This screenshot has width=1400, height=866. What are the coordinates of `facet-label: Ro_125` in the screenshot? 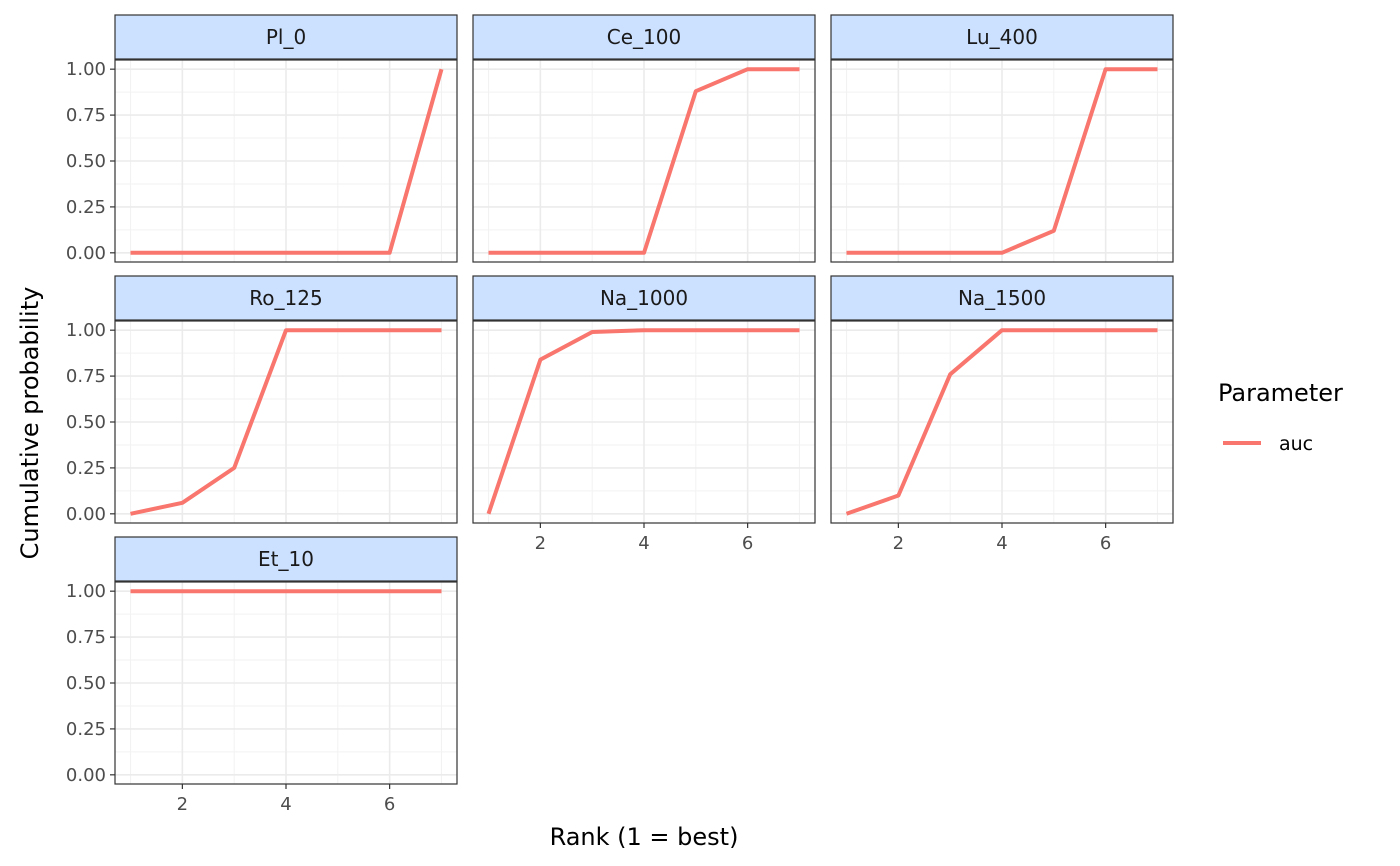 It's located at (285, 298).